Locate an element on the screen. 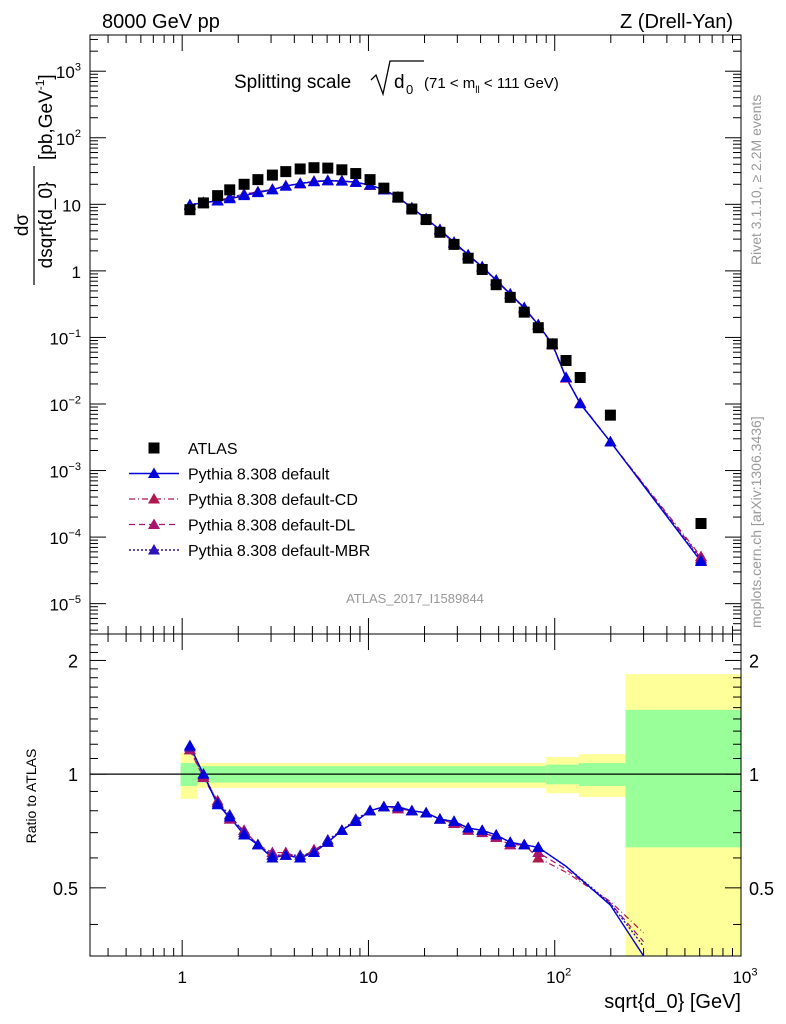 This screenshot has width=786, height=1024. x-axis-label: sqrt{d_0} [GeV] is located at coordinates (672, 1002).